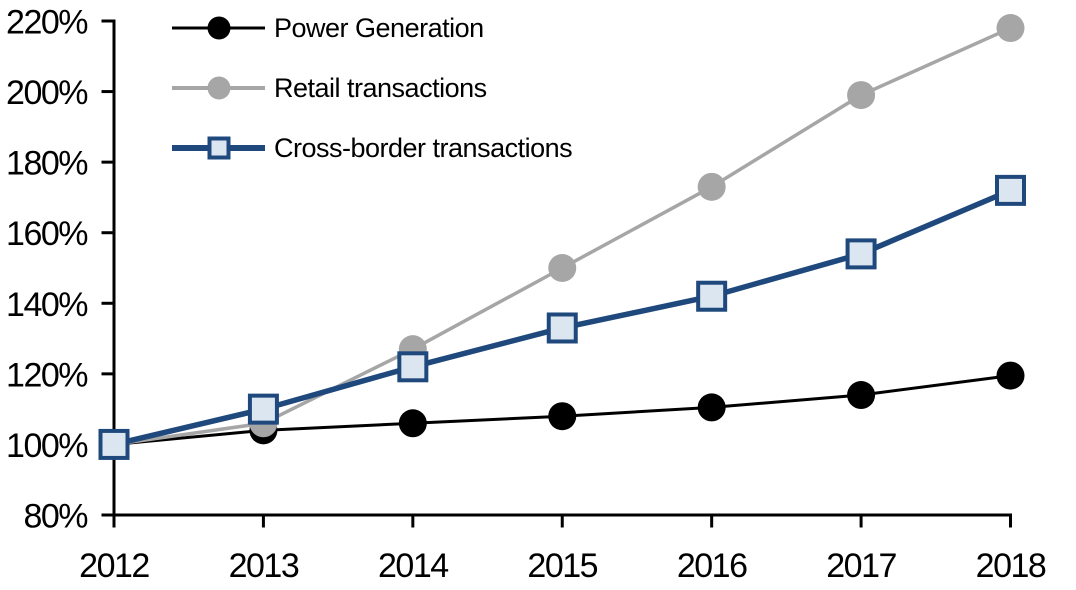  I want to click on y-tick-label: 180%, so click(47, 164).